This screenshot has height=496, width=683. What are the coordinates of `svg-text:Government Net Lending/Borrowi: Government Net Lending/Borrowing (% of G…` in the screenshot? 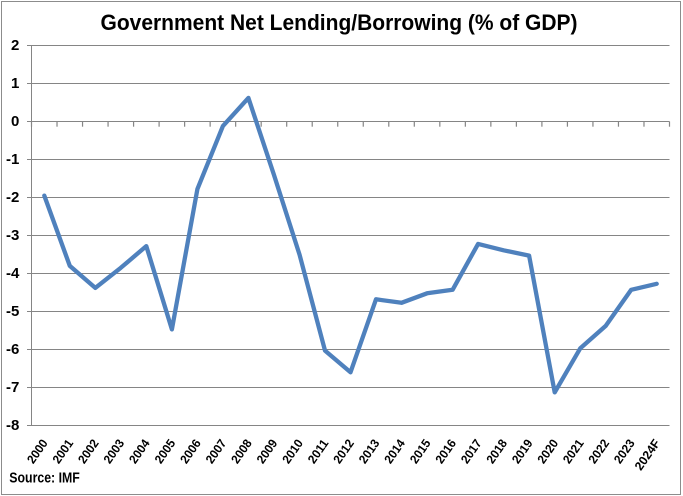 It's located at (339, 22).